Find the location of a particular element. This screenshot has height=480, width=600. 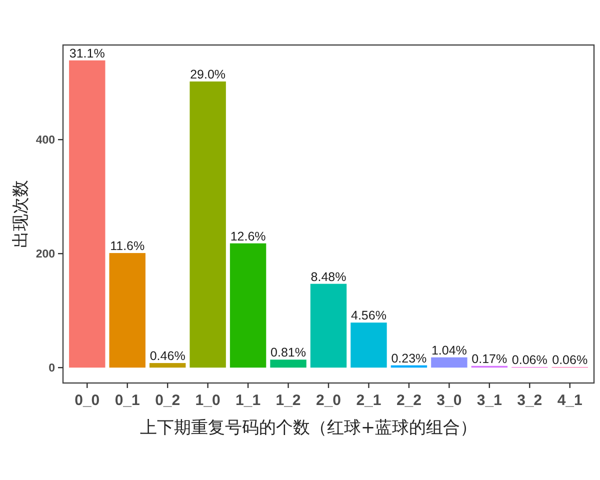

annotation: 0.81% is located at coordinates (288, 353).